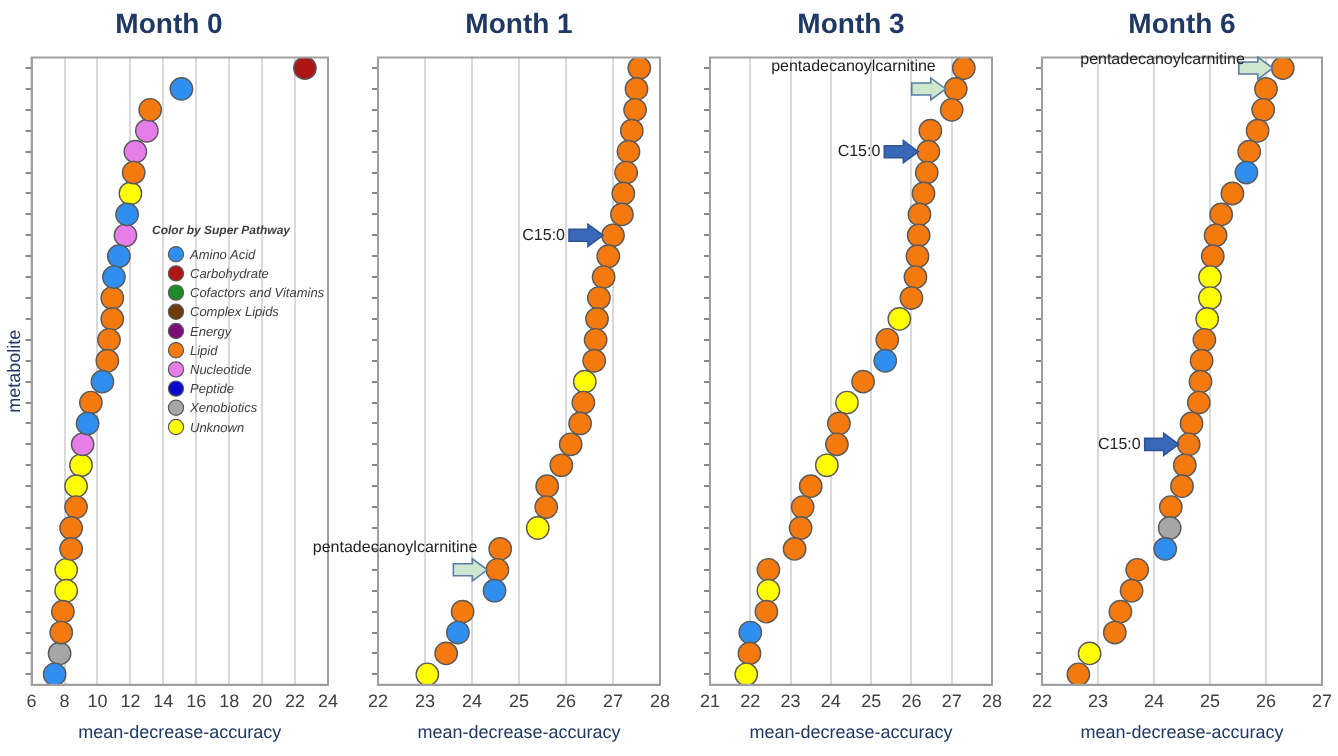 Image resolution: width=1338 pixels, height=756 pixels. Describe the element at coordinates (519, 22) in the screenshot. I see `chart-title: Month 1` at that location.